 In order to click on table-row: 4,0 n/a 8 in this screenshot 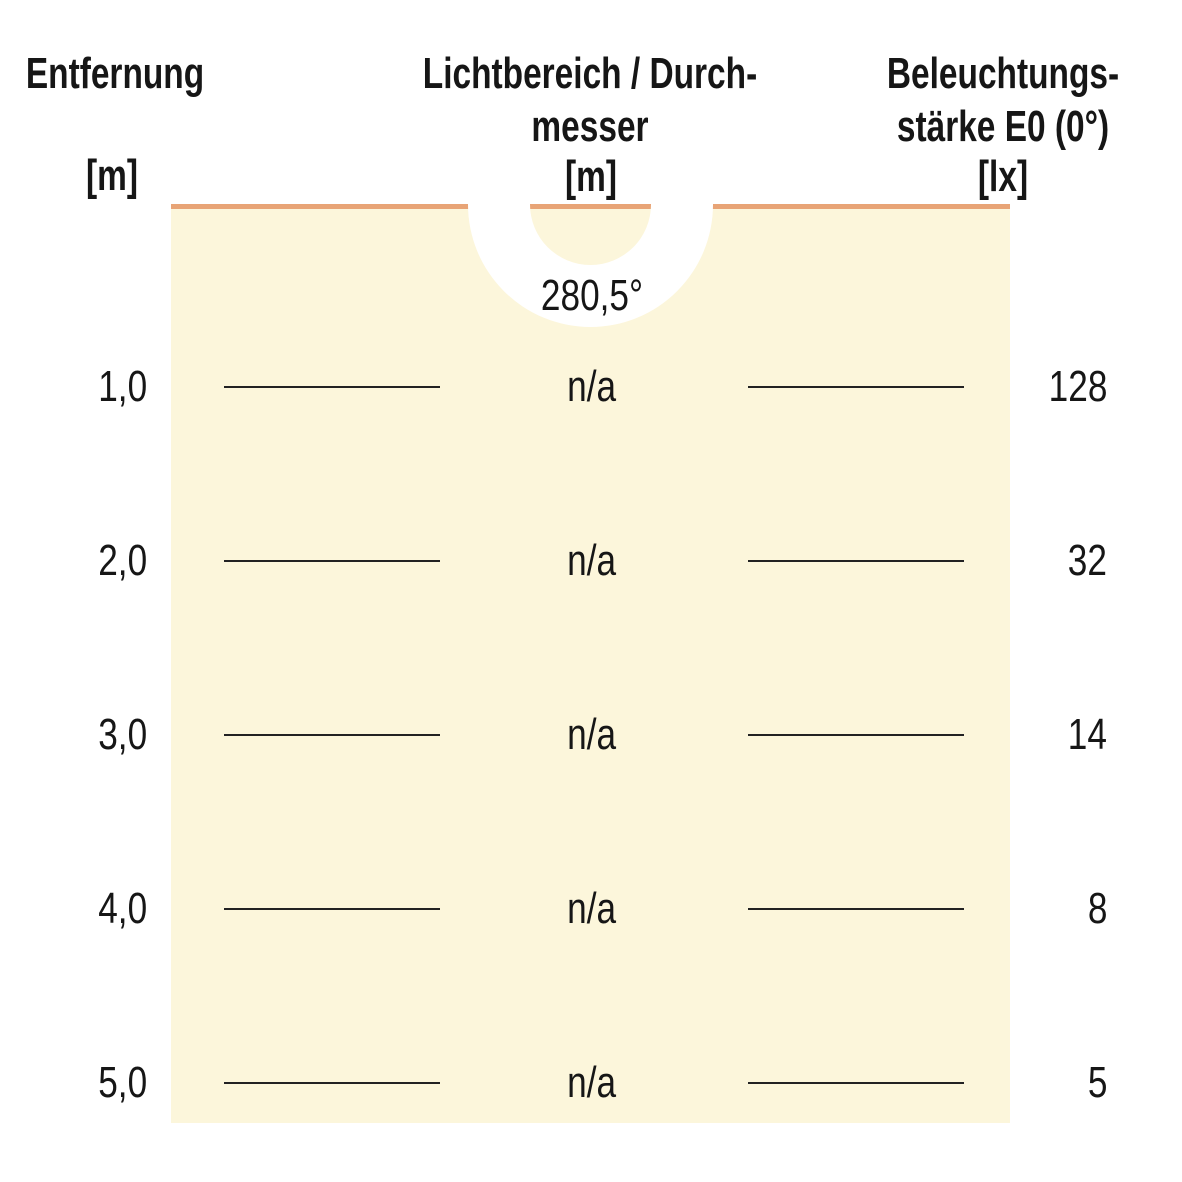, I will do `click(591, 909)`.